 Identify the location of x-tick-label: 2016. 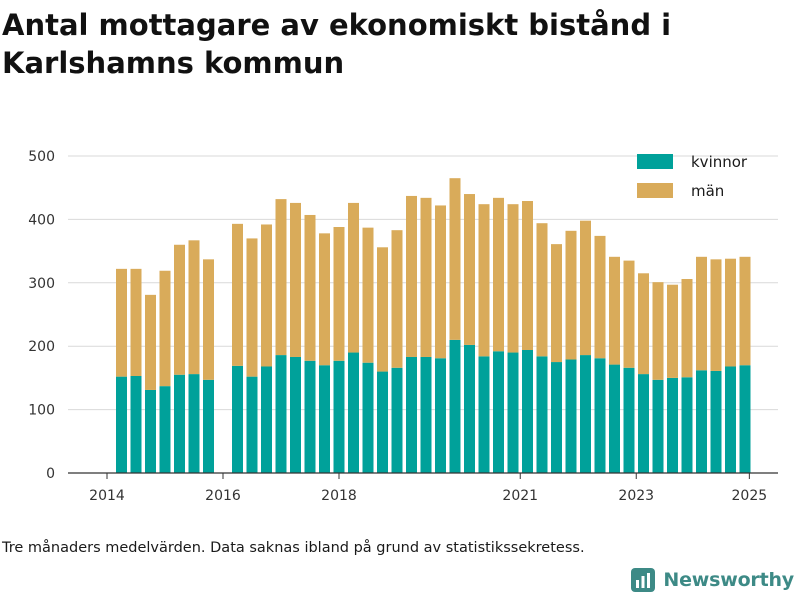
(223, 496).